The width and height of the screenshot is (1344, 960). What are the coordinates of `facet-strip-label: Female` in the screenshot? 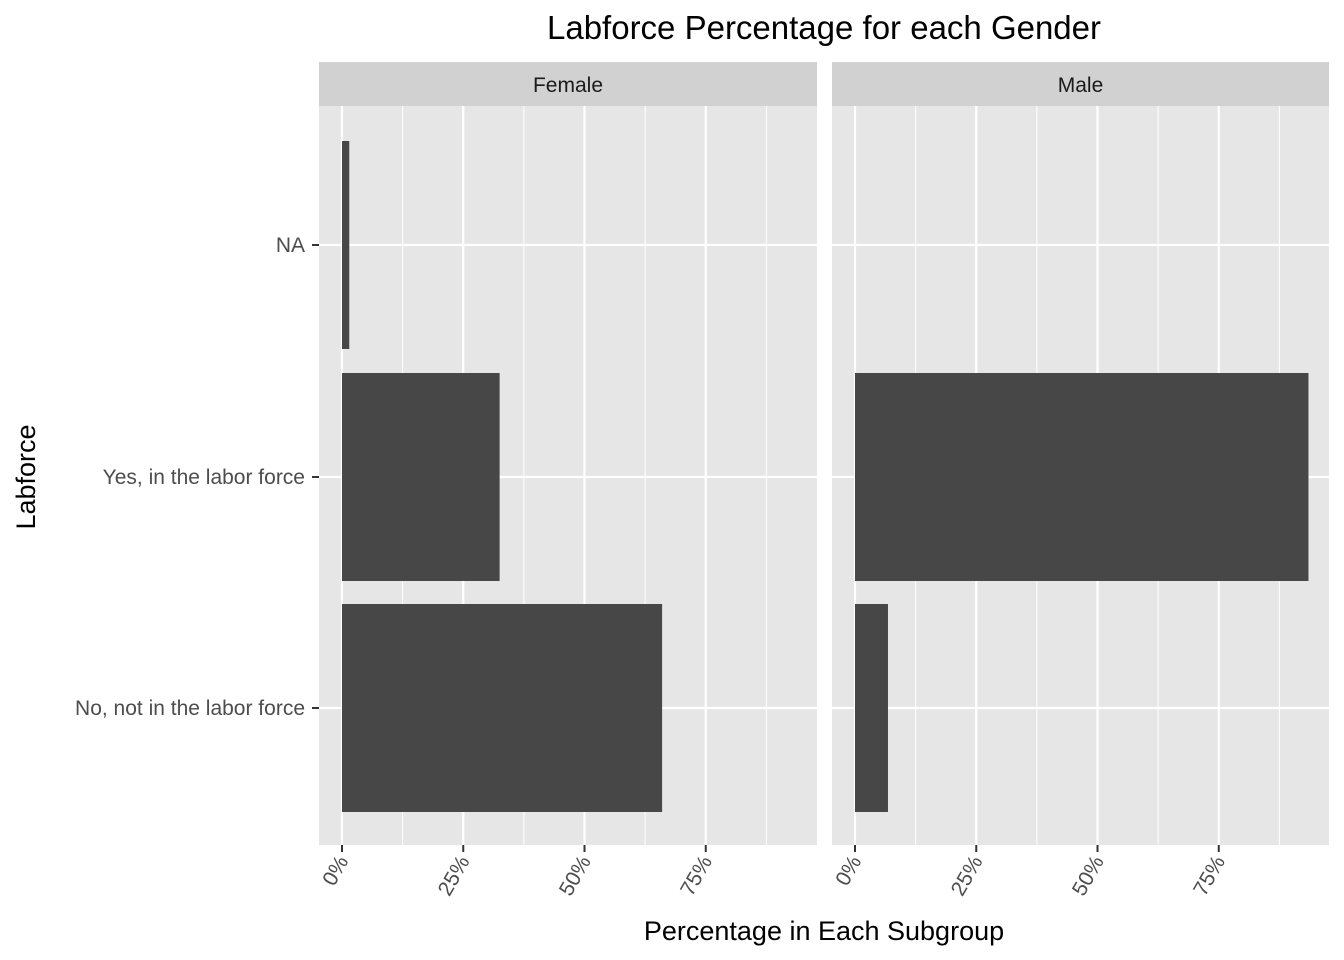 It's located at (568, 85).